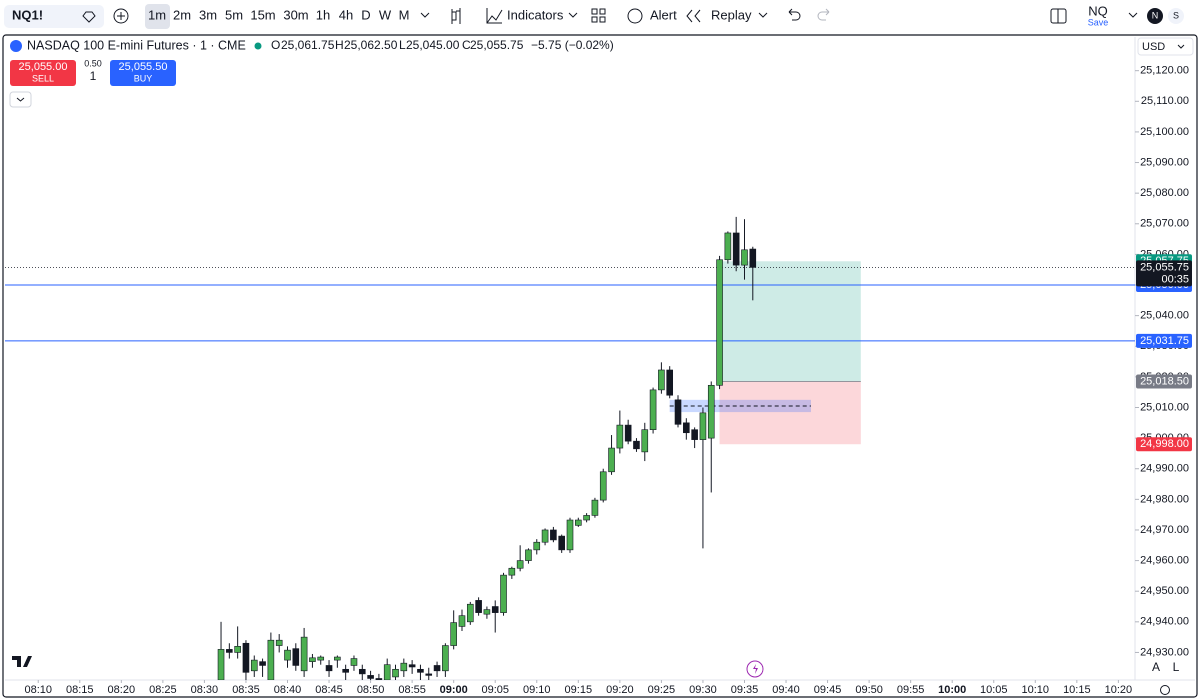 The width and height of the screenshot is (1200, 699). Describe the element at coordinates (1164, 469) in the screenshot. I see `y-tick-label: 24,990.00` at that location.